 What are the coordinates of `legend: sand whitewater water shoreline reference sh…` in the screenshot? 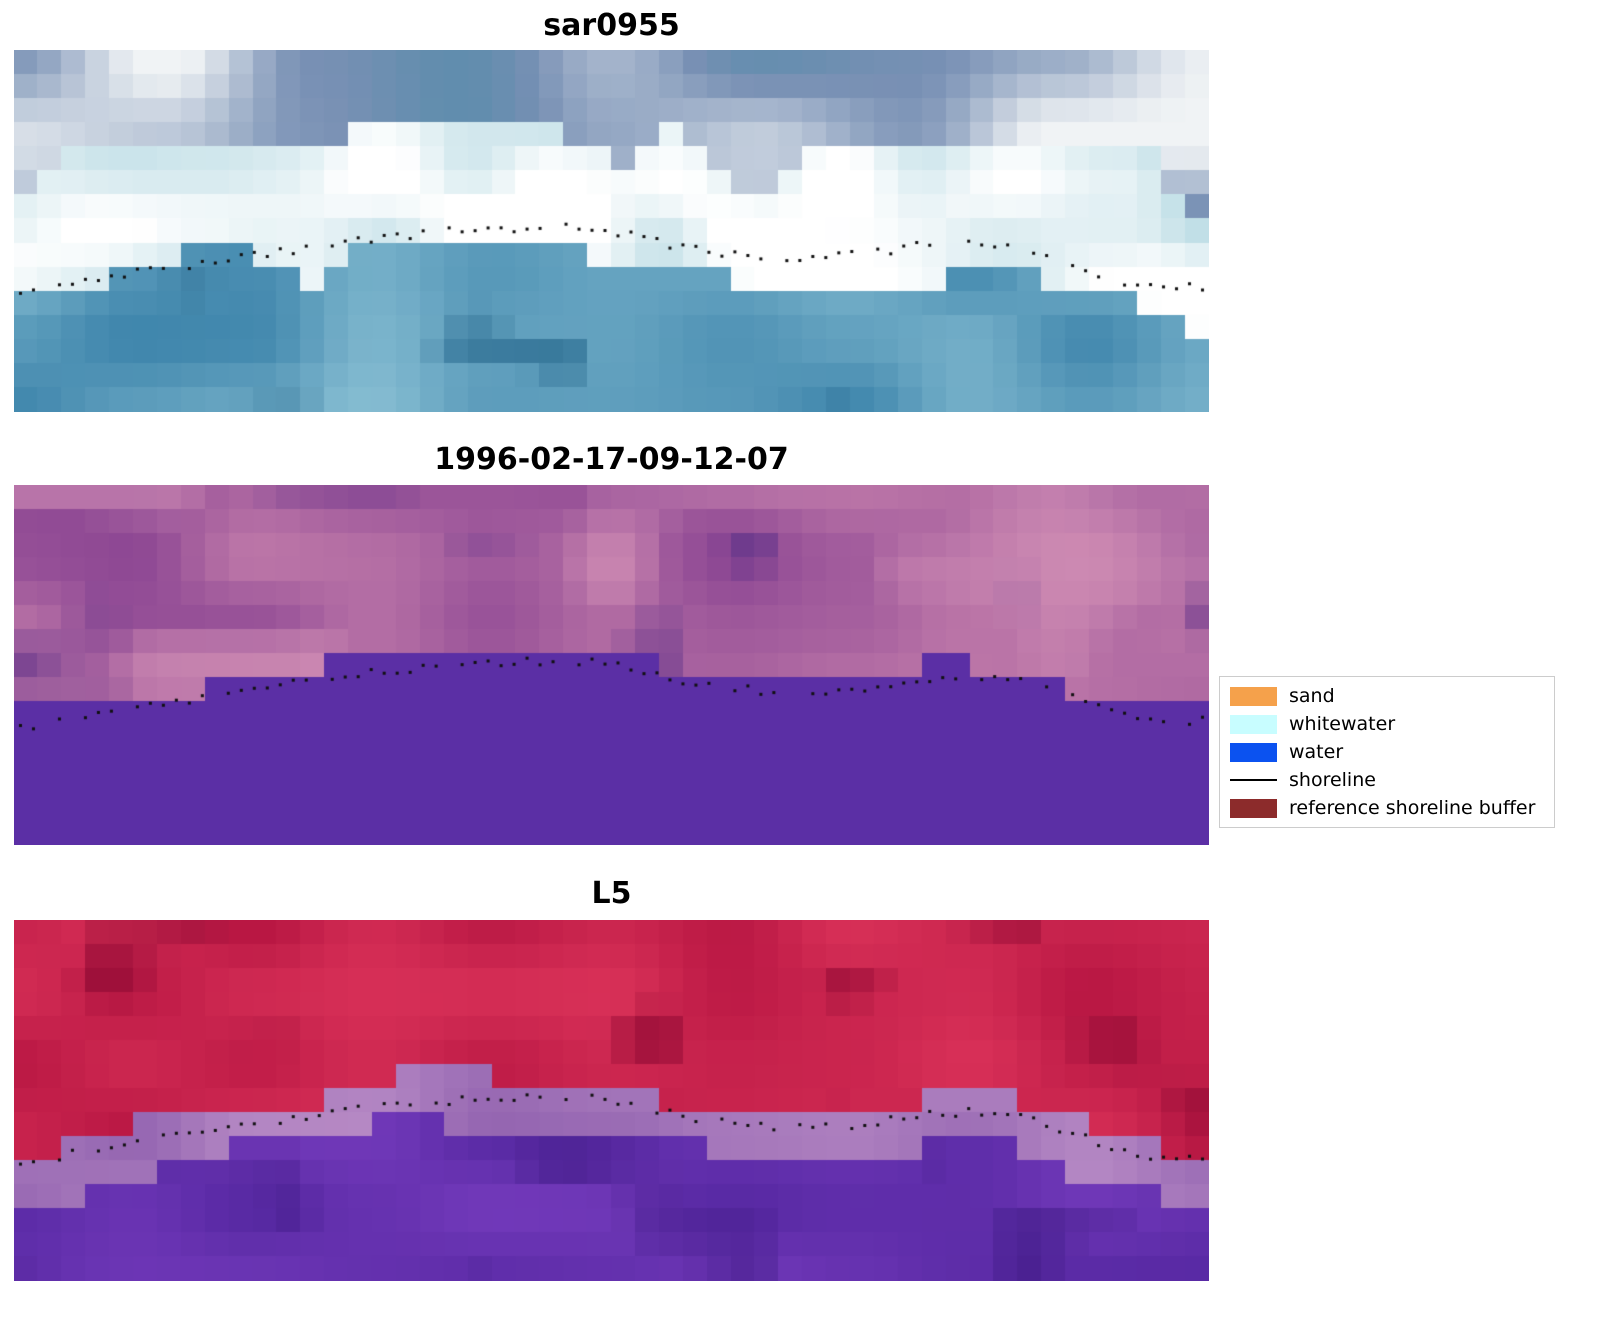 It's located at (1387, 752).